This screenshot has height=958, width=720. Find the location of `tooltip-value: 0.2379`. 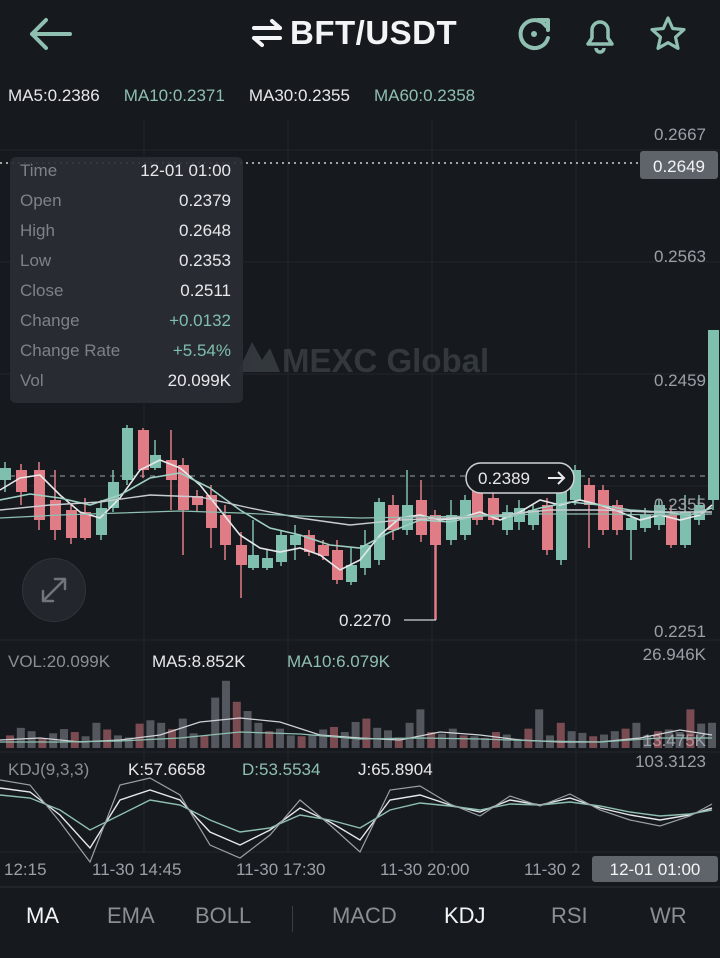

tooltip-value: 0.2379 is located at coordinates (205, 200).